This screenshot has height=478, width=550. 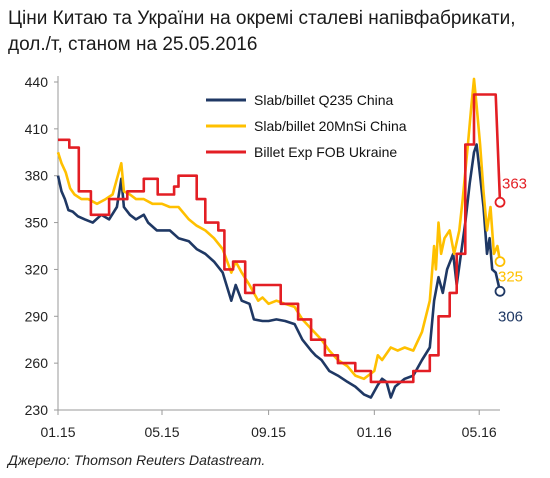 I want to click on y-tick-label: 260, so click(x=37, y=363).